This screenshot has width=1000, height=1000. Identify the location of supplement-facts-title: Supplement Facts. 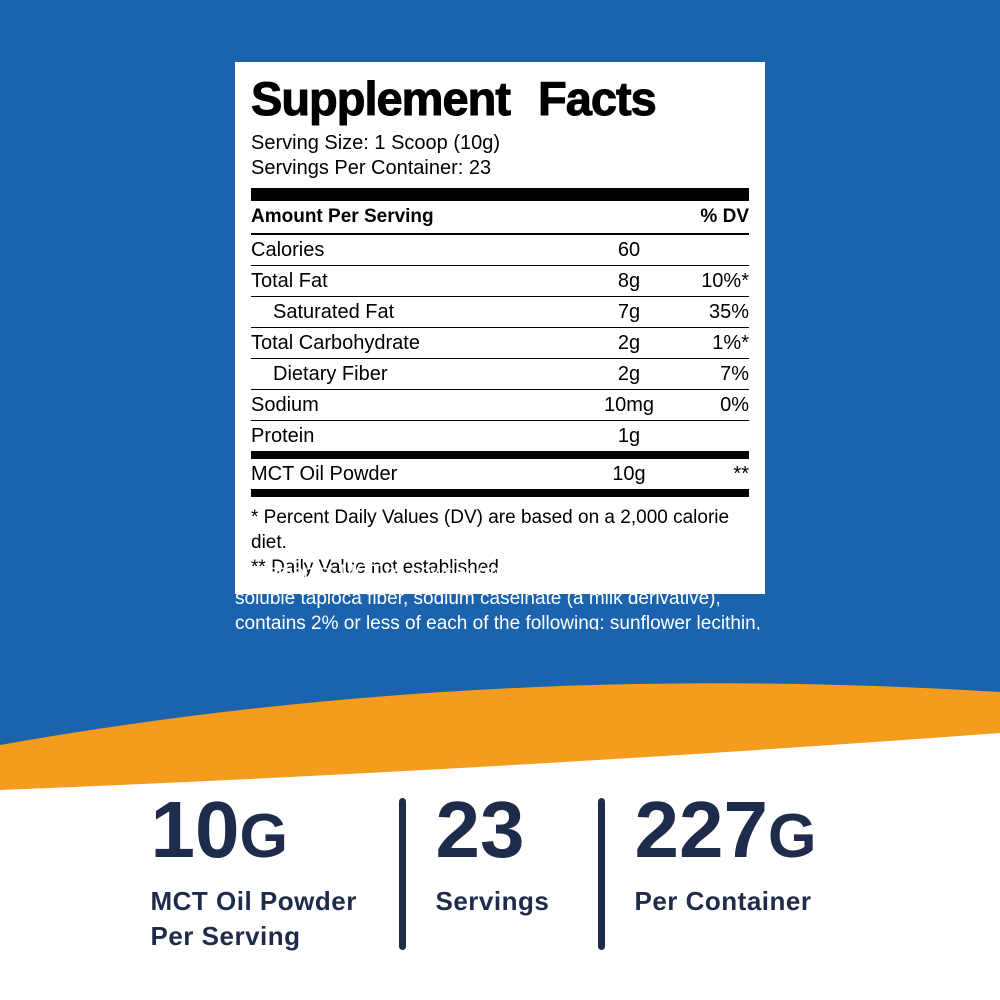
(454, 98).